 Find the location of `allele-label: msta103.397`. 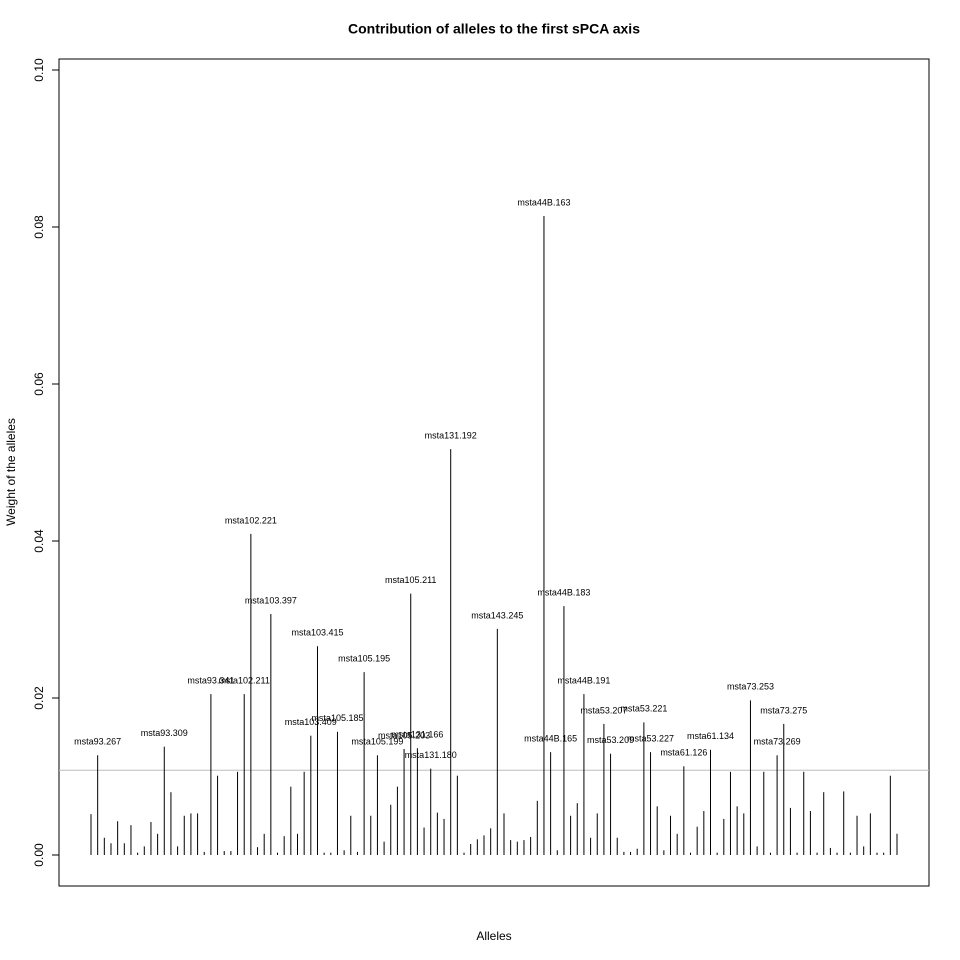

allele-label: msta103.397 is located at coordinates (271, 600).